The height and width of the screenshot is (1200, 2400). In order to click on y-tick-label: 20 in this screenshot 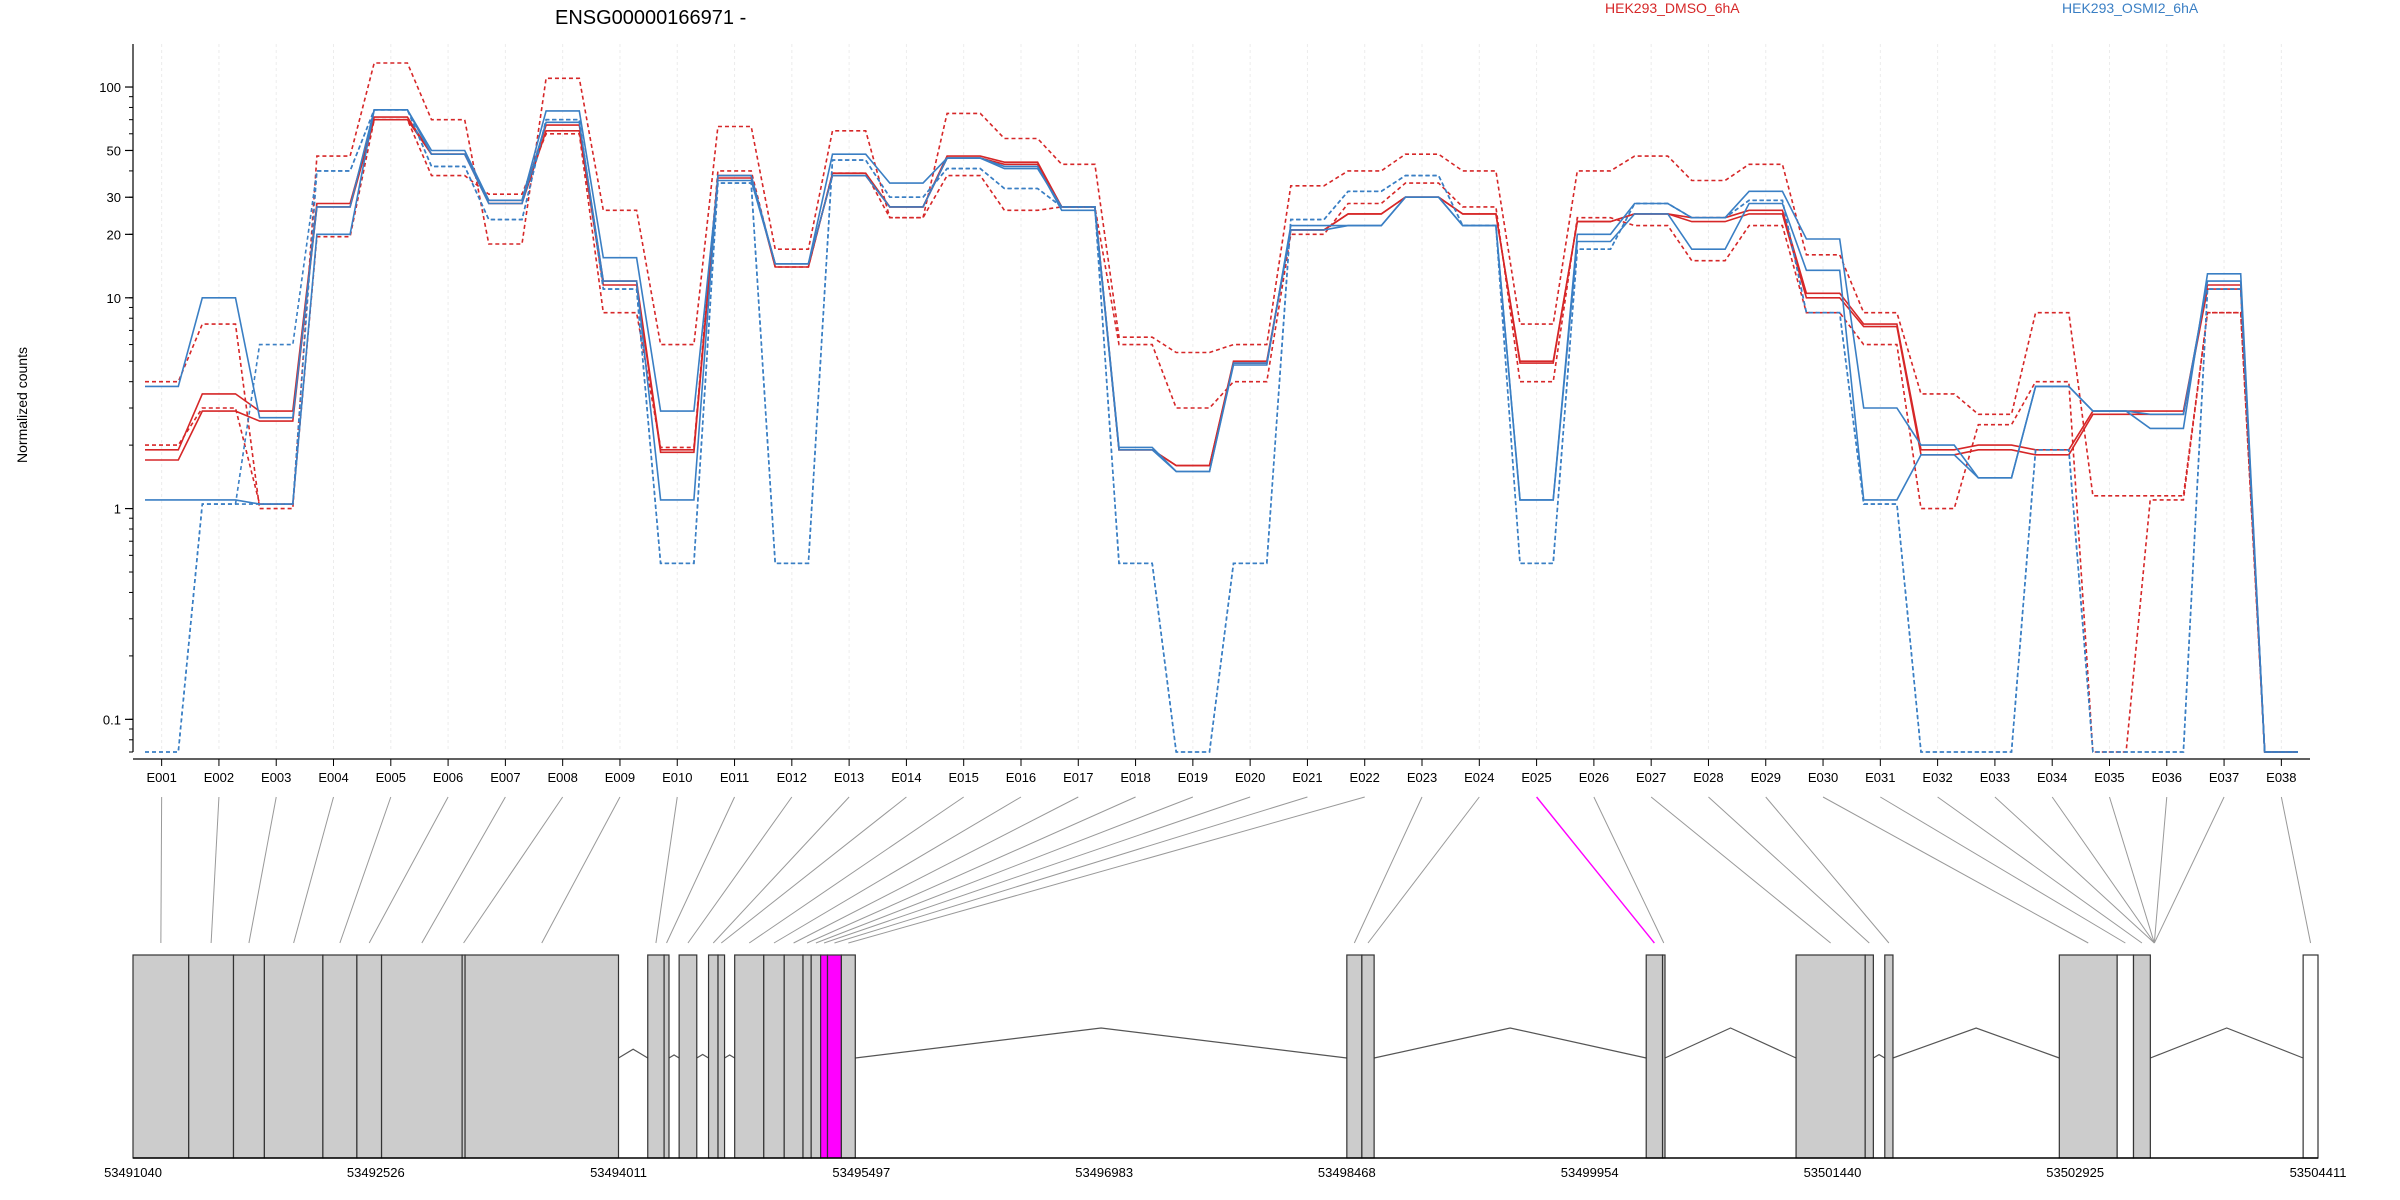, I will do `click(114, 234)`.